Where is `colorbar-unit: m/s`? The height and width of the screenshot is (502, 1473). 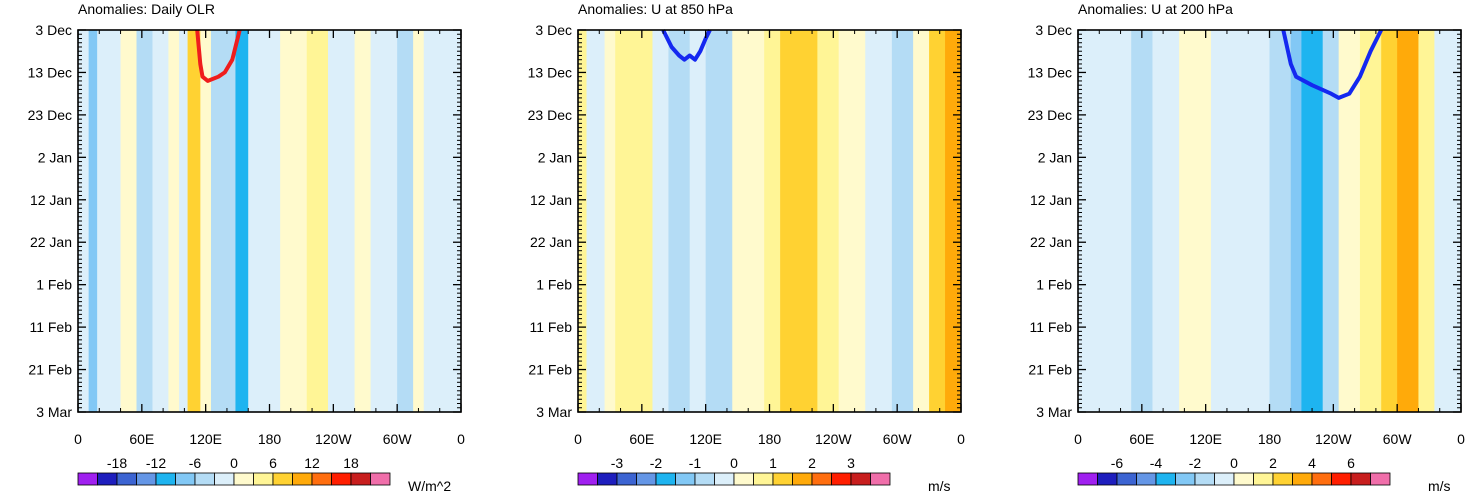
colorbar-unit: m/s is located at coordinates (1439, 486).